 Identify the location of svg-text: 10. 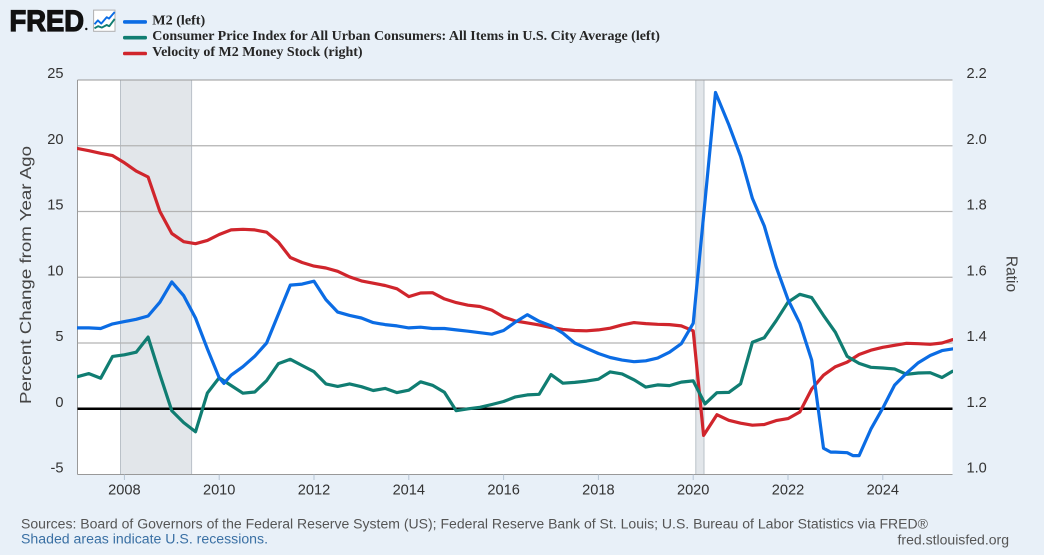
(55, 271).